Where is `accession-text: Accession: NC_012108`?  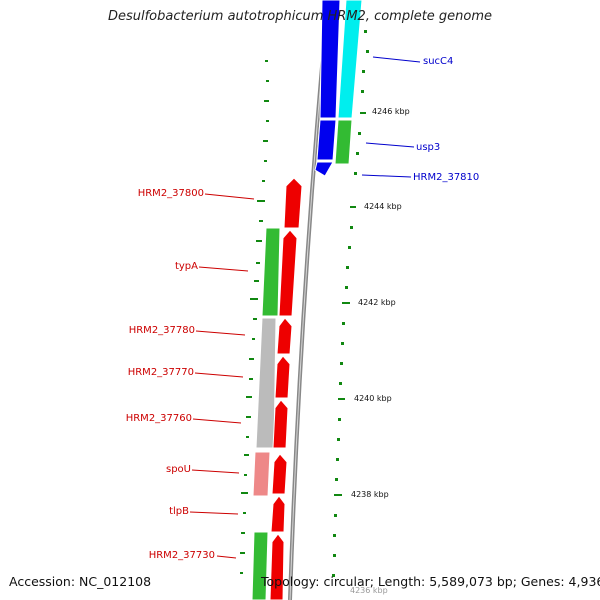
accession-text: Accession: NC_012108 is located at coordinates (80, 581).